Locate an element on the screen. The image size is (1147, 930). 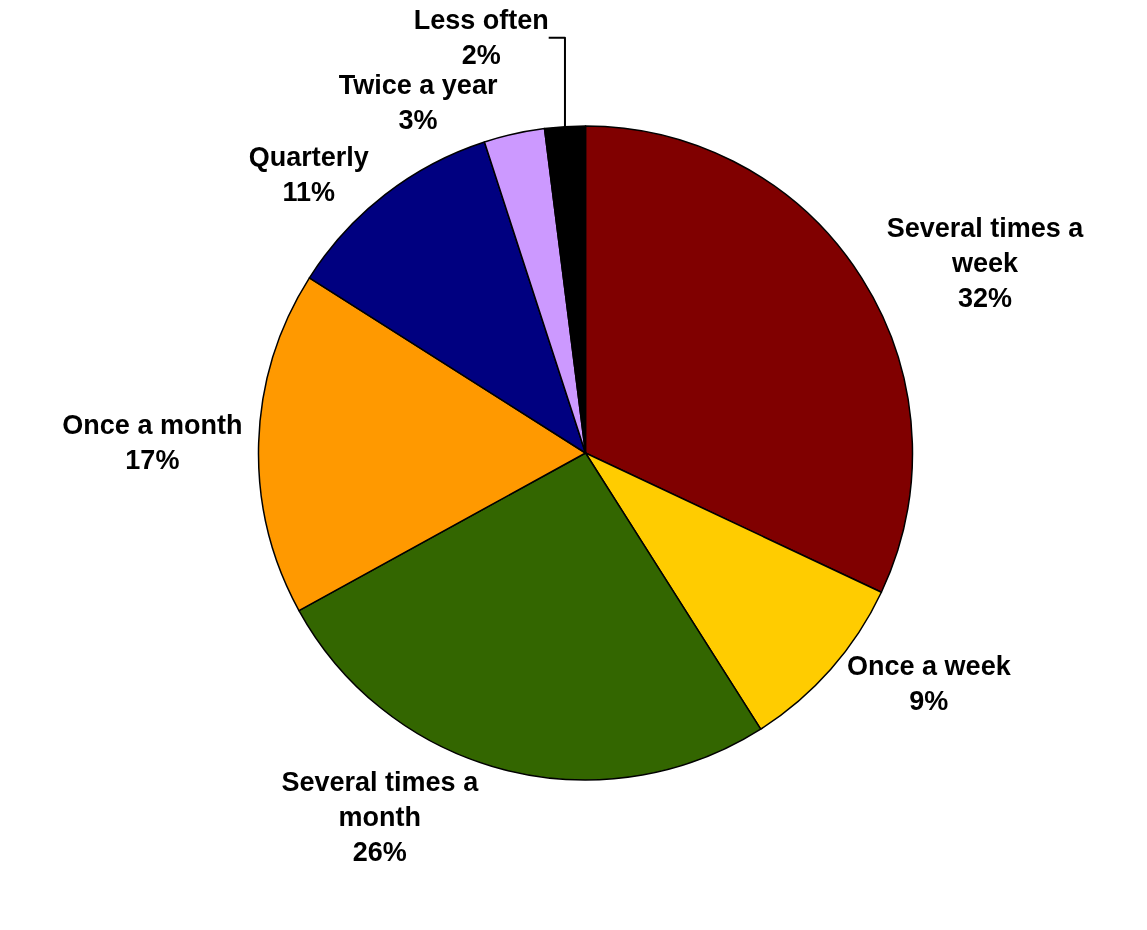
data-label: 17% is located at coordinates (152, 460).